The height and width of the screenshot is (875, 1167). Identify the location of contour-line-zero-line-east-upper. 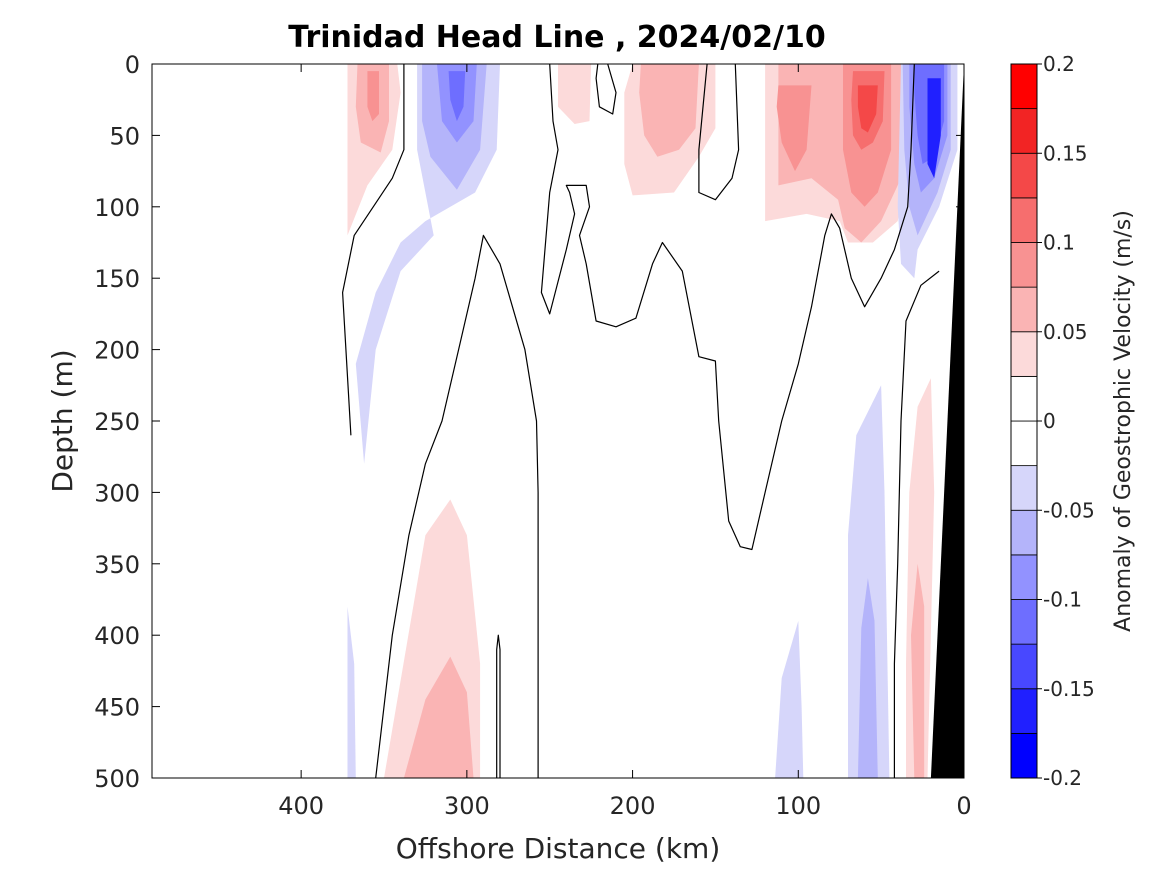
(719, 132).